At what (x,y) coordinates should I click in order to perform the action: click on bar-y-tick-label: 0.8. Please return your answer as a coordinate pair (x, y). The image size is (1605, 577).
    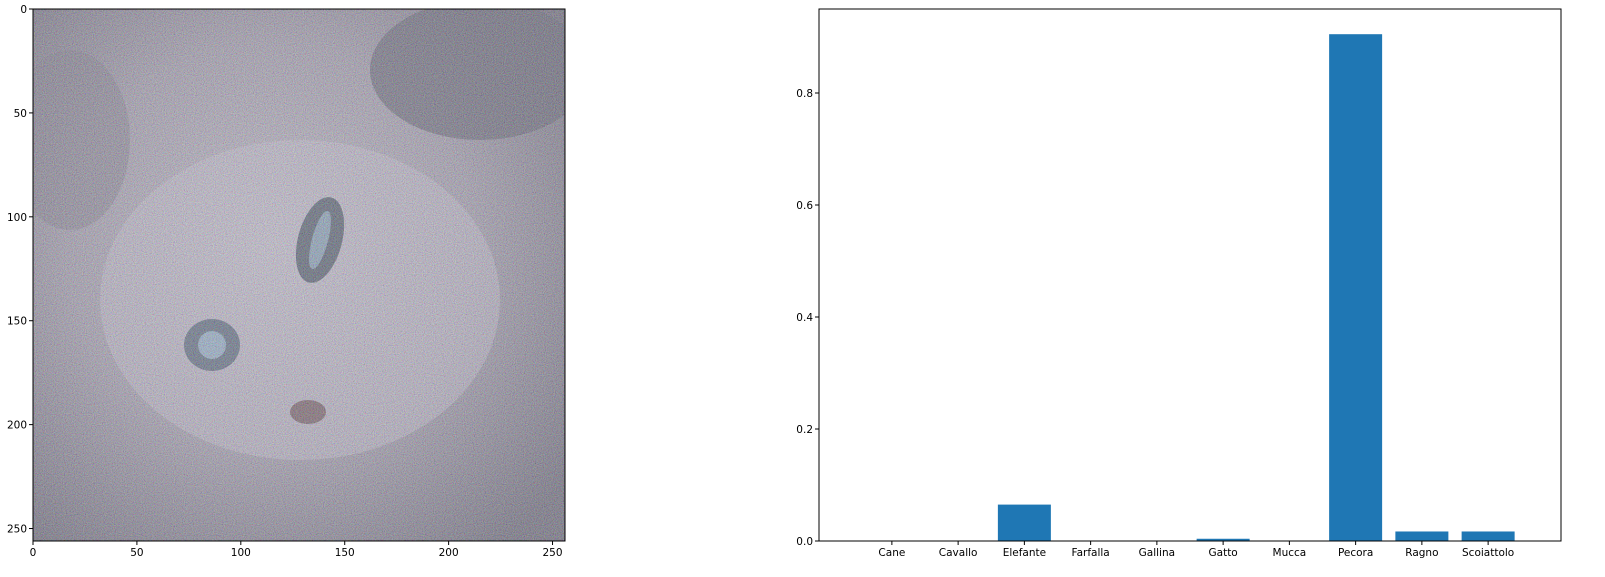
    Looking at the image, I should click on (804, 94).